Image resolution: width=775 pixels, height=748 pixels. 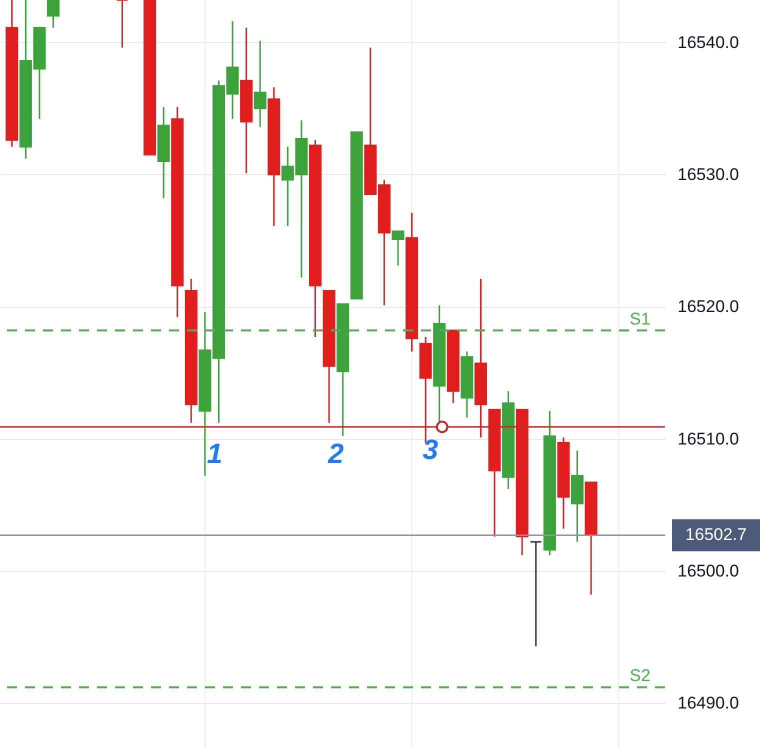 I want to click on y-tick-label: 16490.0, so click(x=708, y=703).